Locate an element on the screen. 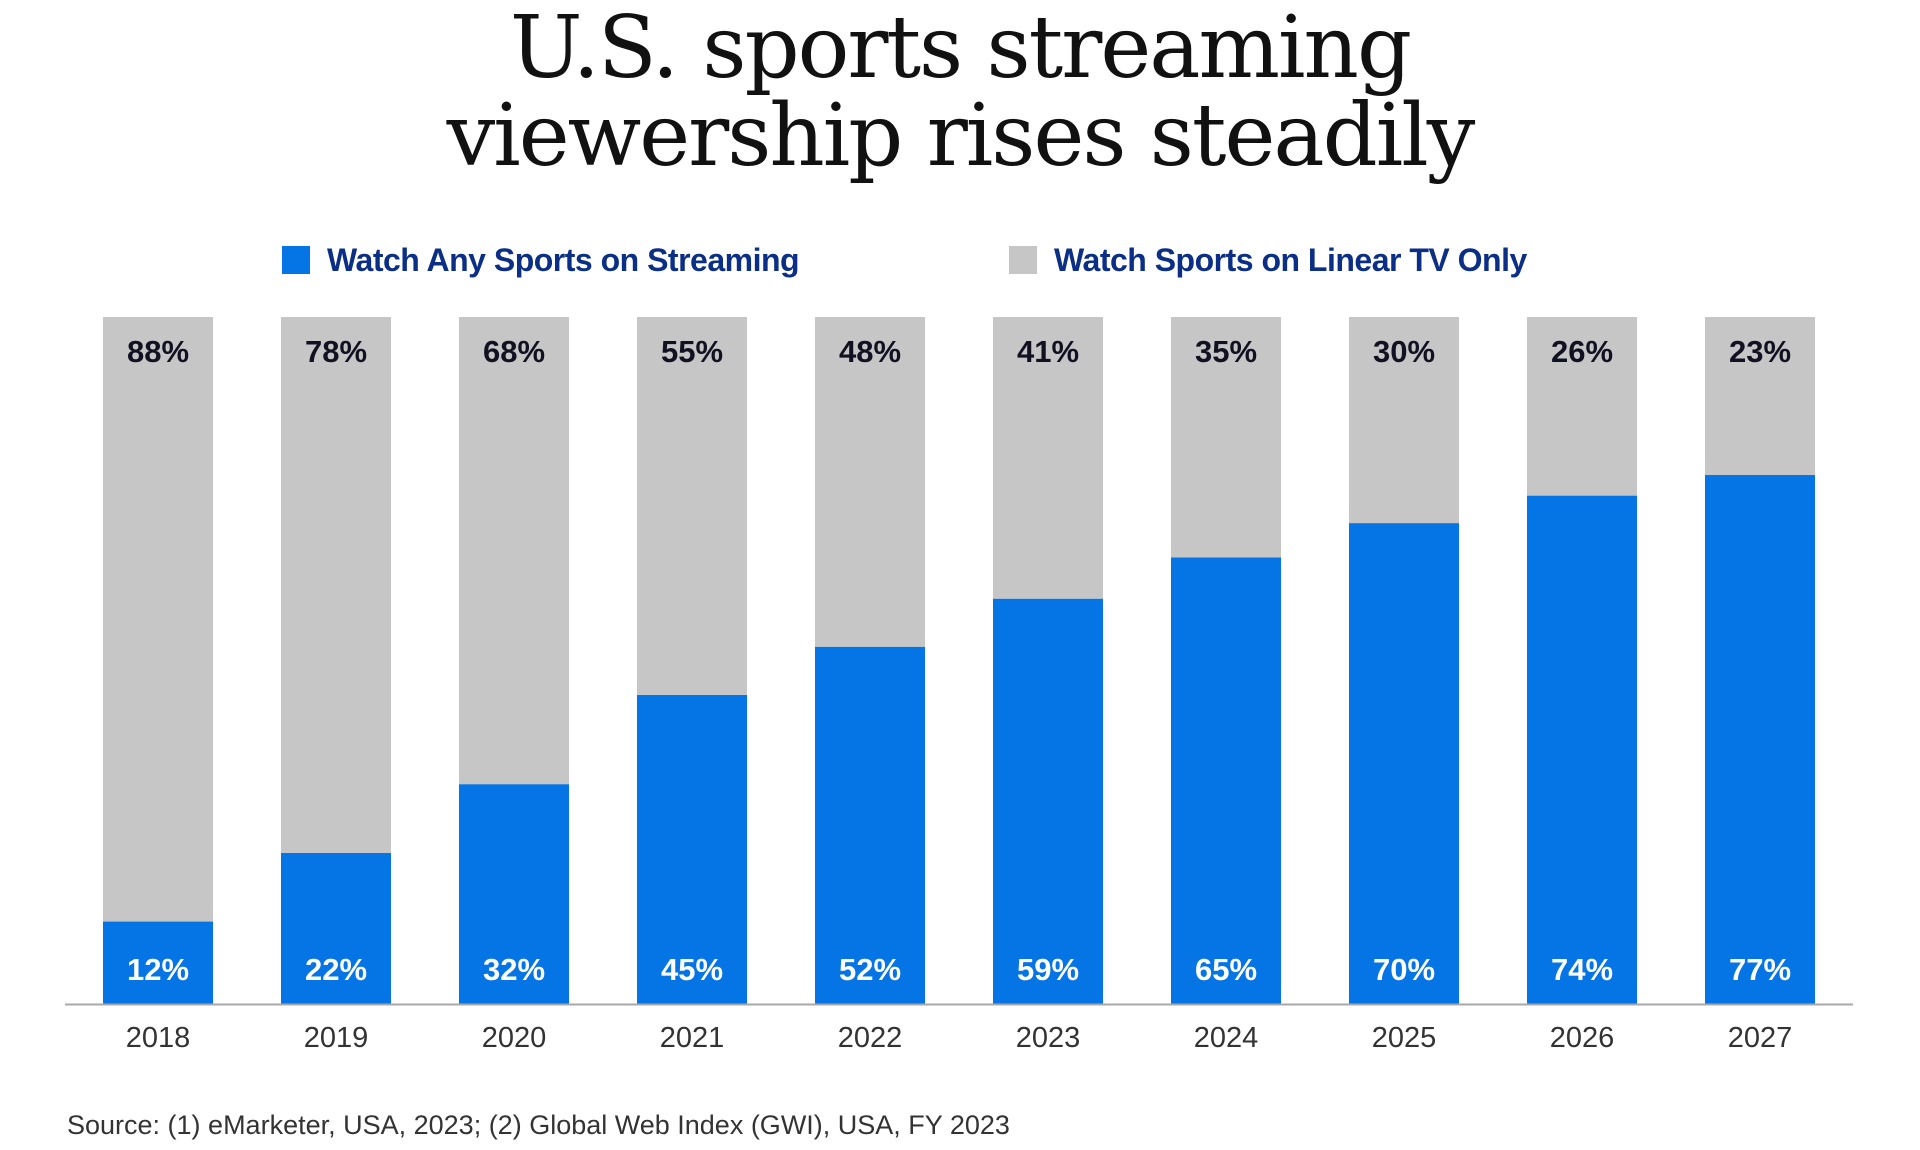 The image size is (1920, 1150). bar-linear-2019 is located at coordinates (336, 585).